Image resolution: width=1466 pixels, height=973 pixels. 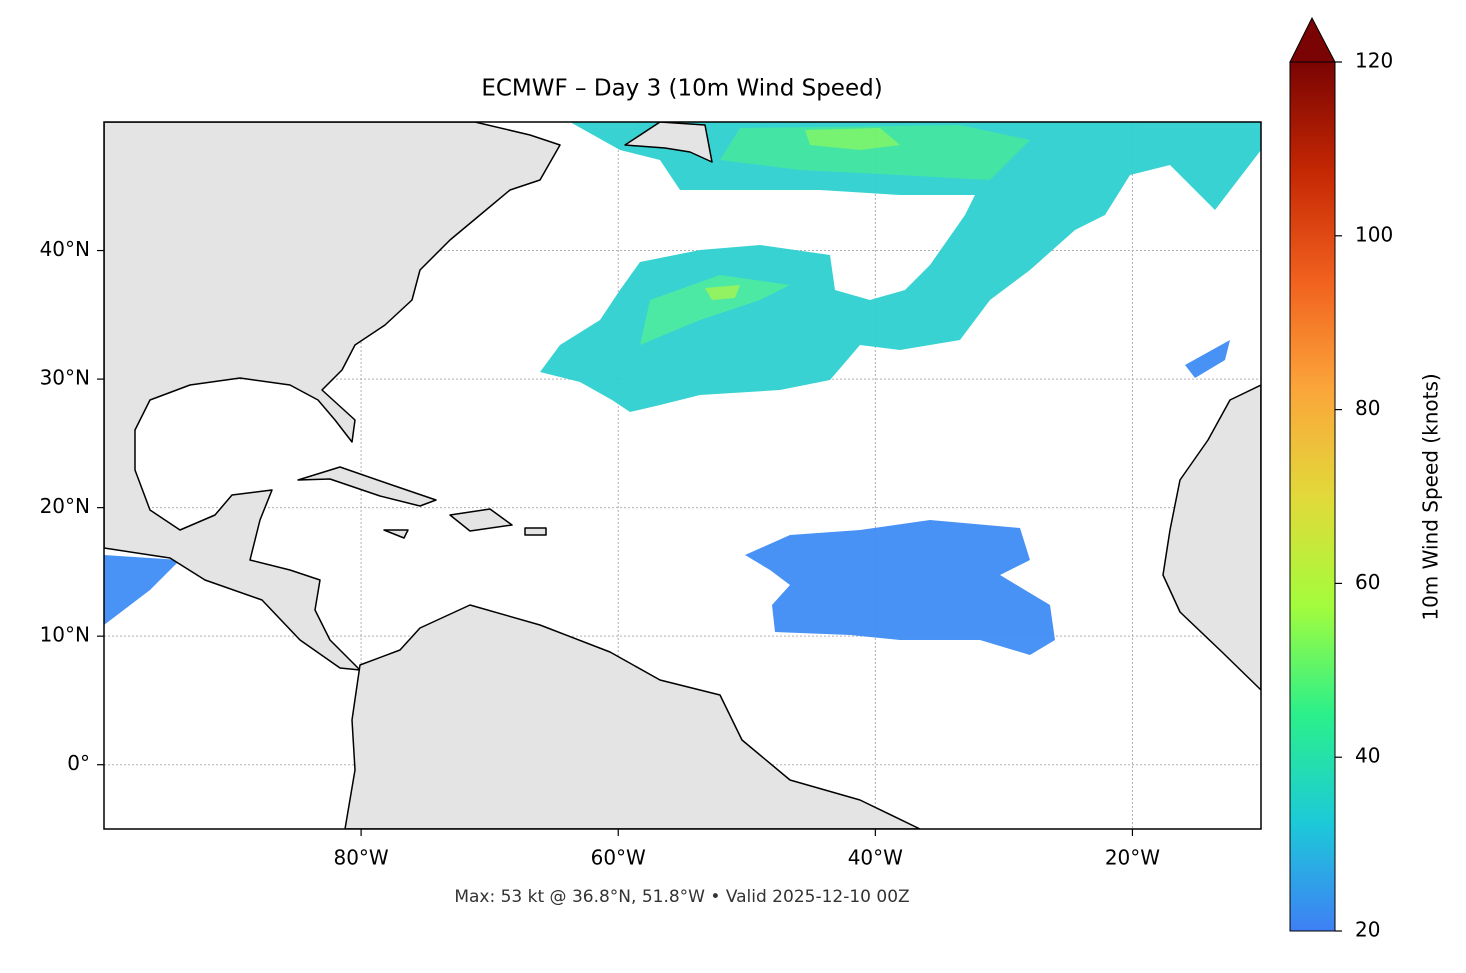 I want to click on x-tick-label: 40°W, so click(x=875, y=858).